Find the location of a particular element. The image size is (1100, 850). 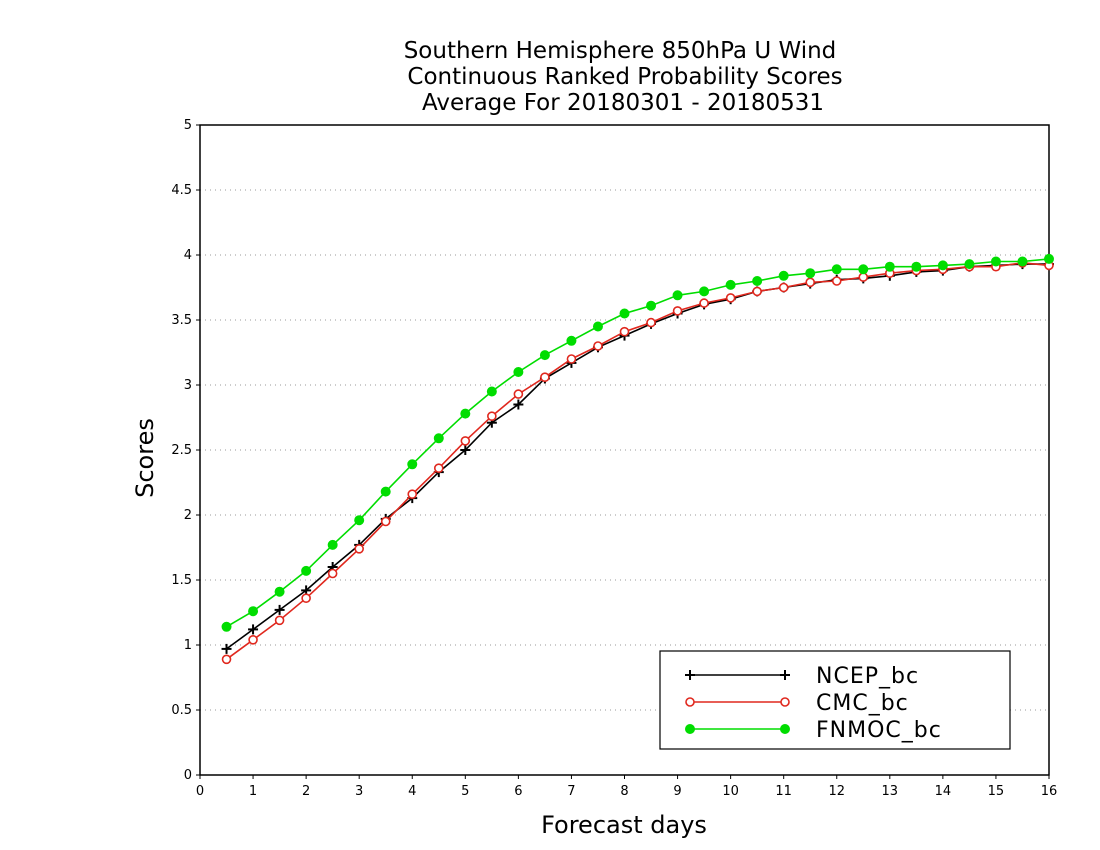

y-tick-label: 4.5 is located at coordinates (181, 190).